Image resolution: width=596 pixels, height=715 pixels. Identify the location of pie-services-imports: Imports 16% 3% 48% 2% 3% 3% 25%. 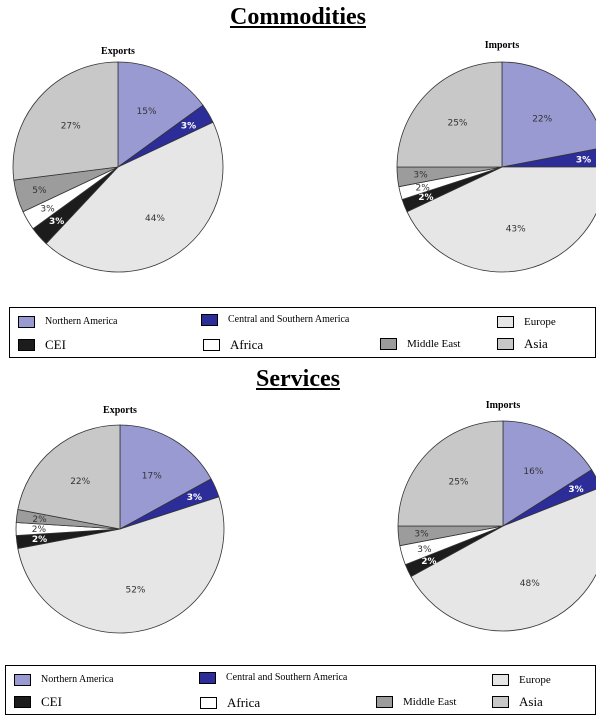
(496, 516).